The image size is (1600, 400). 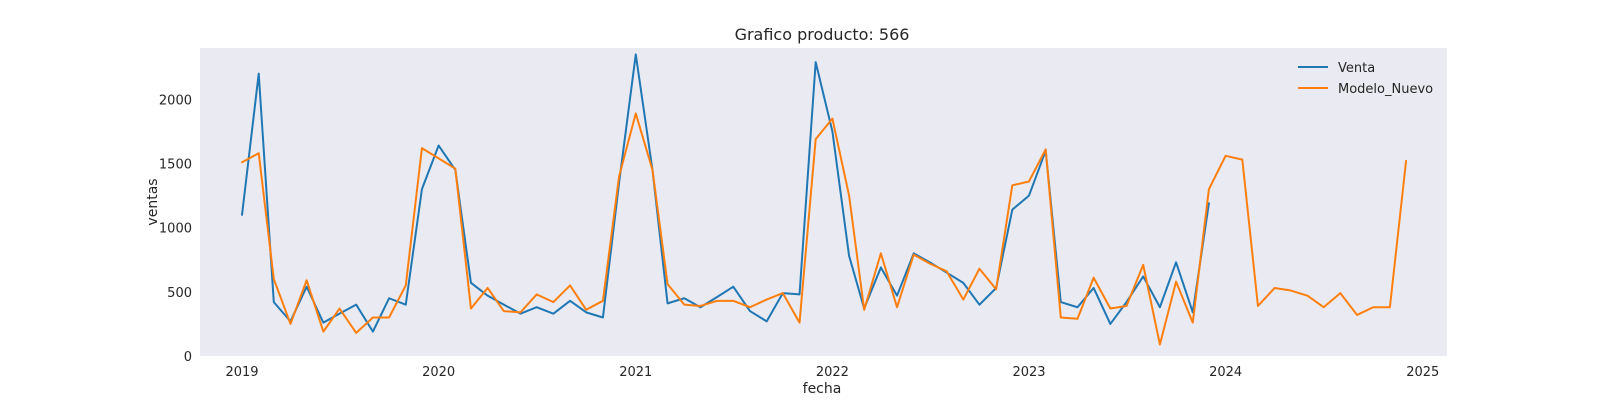 I want to click on legend: Venta Modelo_Nuevo, so click(x=1365, y=79).